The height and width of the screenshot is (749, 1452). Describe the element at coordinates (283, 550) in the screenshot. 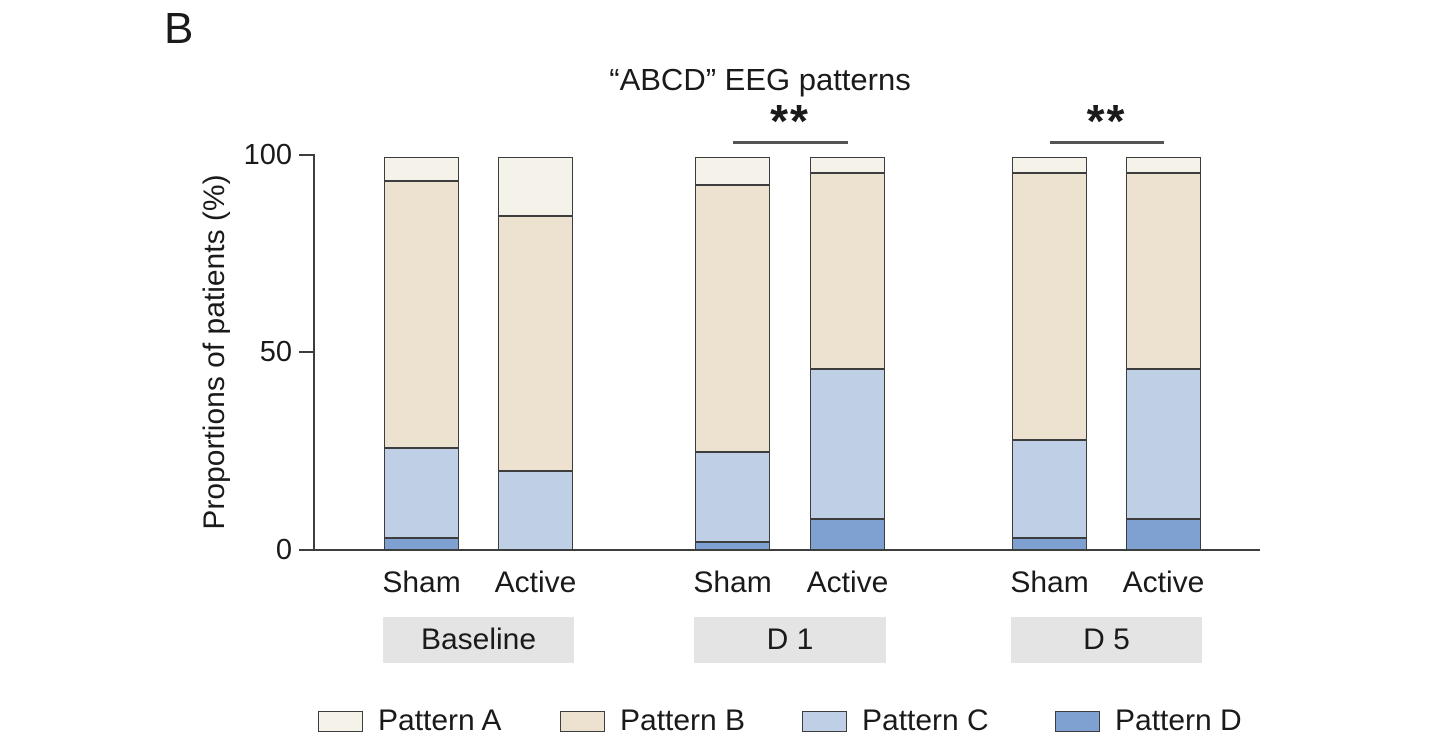

I see `y-tick-label-0: 0` at that location.